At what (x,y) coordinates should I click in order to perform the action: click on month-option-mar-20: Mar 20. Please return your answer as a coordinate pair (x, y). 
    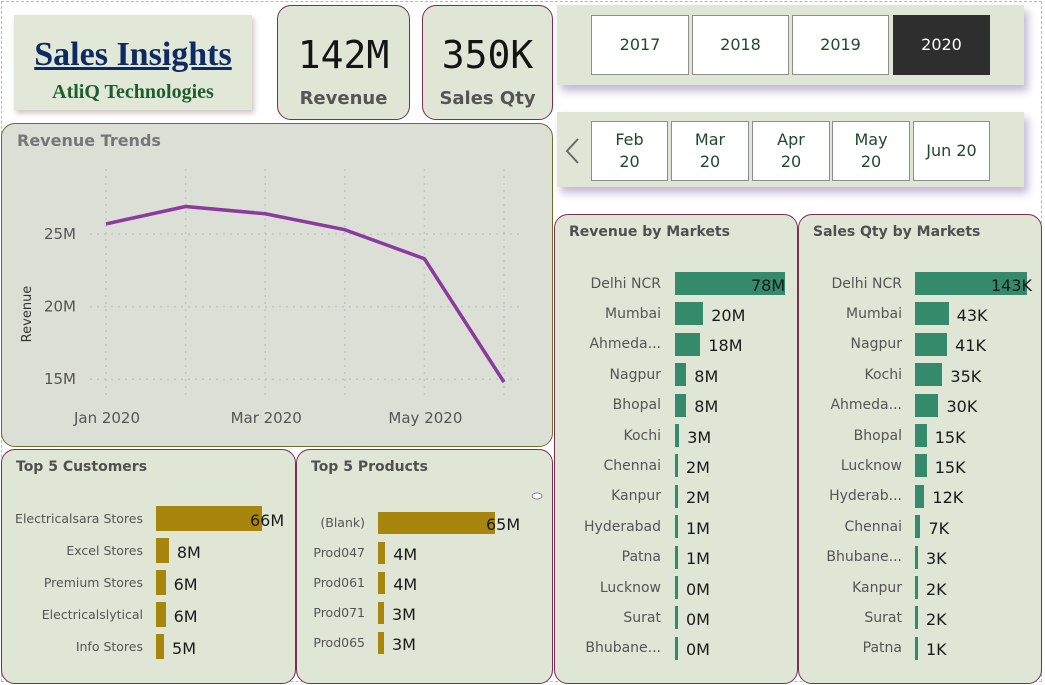
    Looking at the image, I should click on (710, 151).